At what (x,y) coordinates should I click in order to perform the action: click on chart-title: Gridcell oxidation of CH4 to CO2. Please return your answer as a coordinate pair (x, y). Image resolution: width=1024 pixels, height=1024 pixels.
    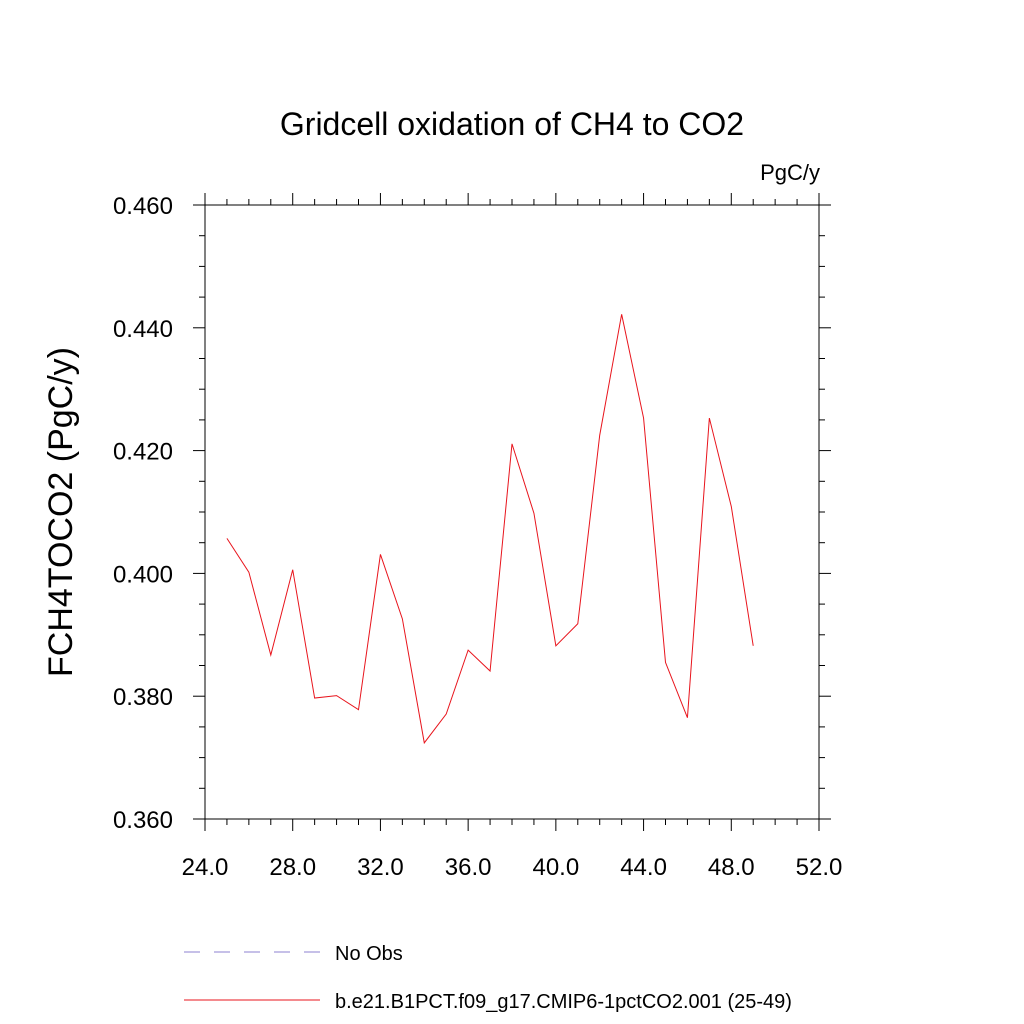
    Looking at the image, I should click on (512, 124).